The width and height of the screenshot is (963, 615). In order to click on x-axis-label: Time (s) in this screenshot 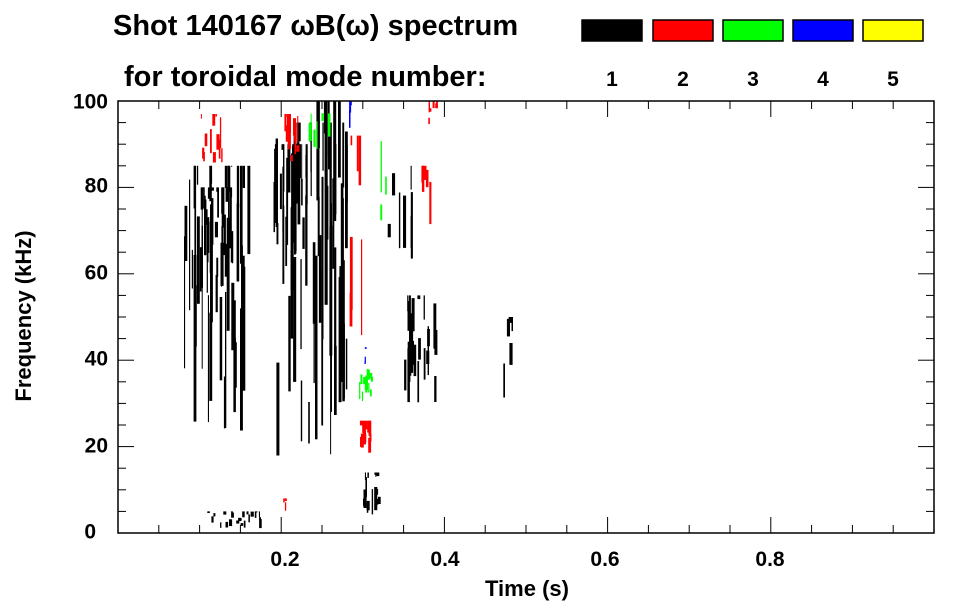, I will do `click(527, 588)`.